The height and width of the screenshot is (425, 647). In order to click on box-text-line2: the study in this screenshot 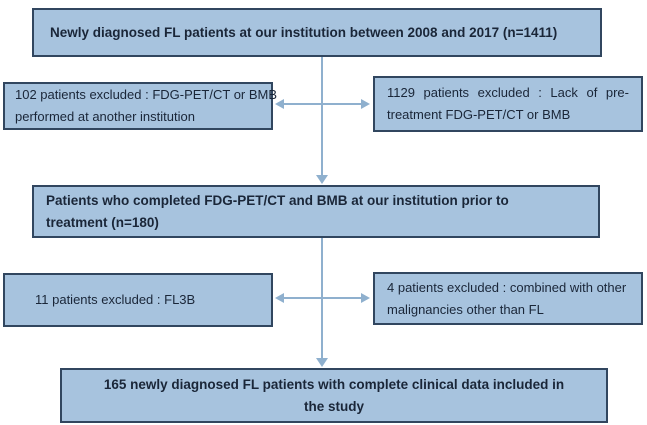, I will do `click(333, 406)`.